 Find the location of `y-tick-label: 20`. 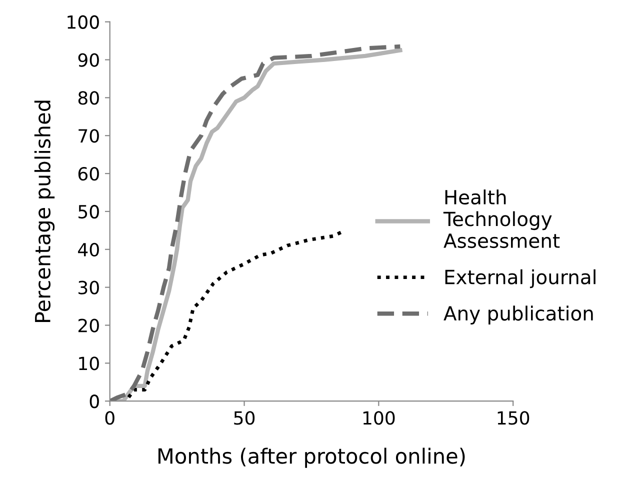

y-tick-label: 20 is located at coordinates (88, 325).